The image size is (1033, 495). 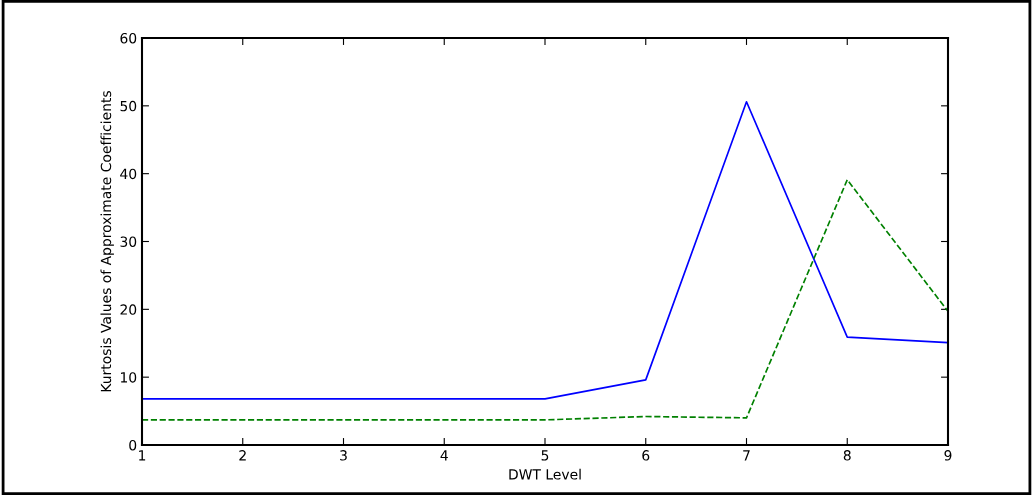 I want to click on y-tick-label: 20, so click(x=128, y=309).